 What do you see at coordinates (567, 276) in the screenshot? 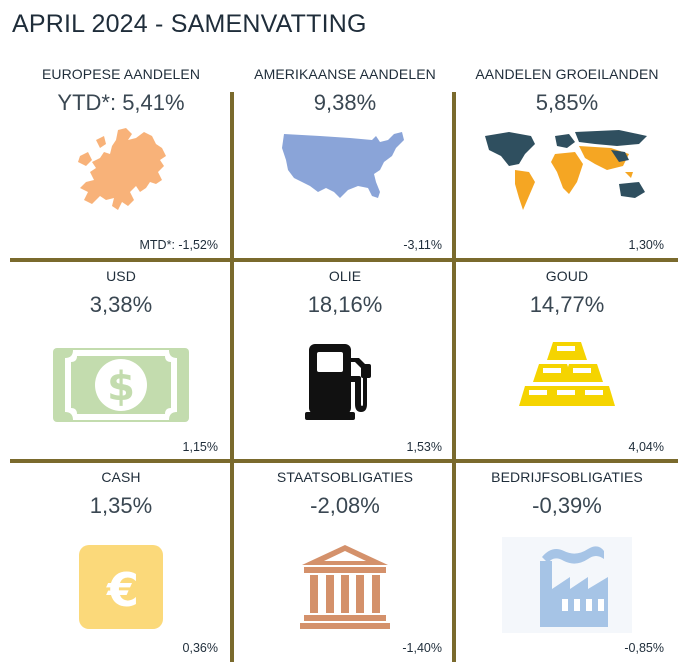
I see `cell-label: GOUD` at bounding box center [567, 276].